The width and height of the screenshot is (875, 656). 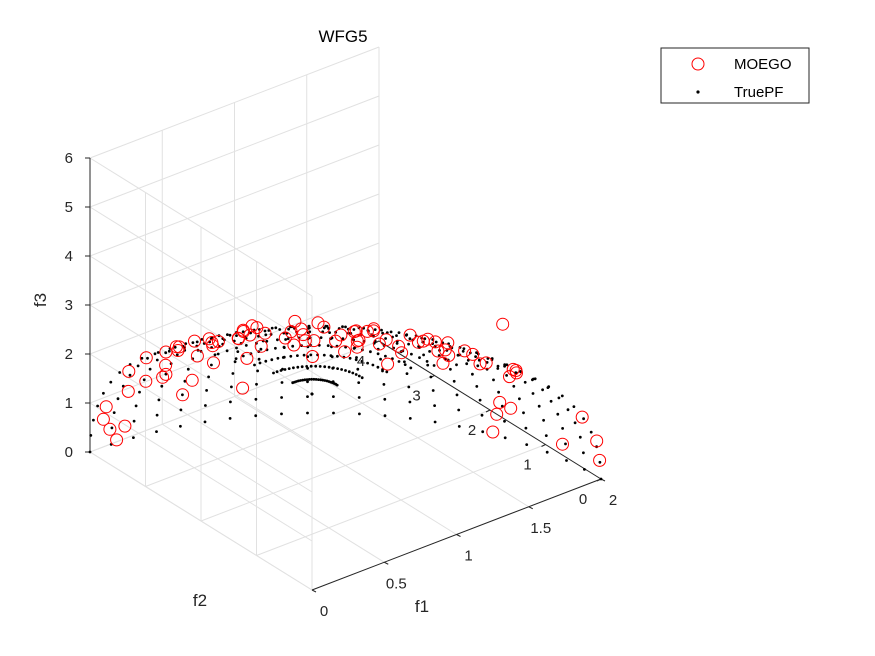 I want to click on x-tick-label: 2, so click(x=613, y=500).